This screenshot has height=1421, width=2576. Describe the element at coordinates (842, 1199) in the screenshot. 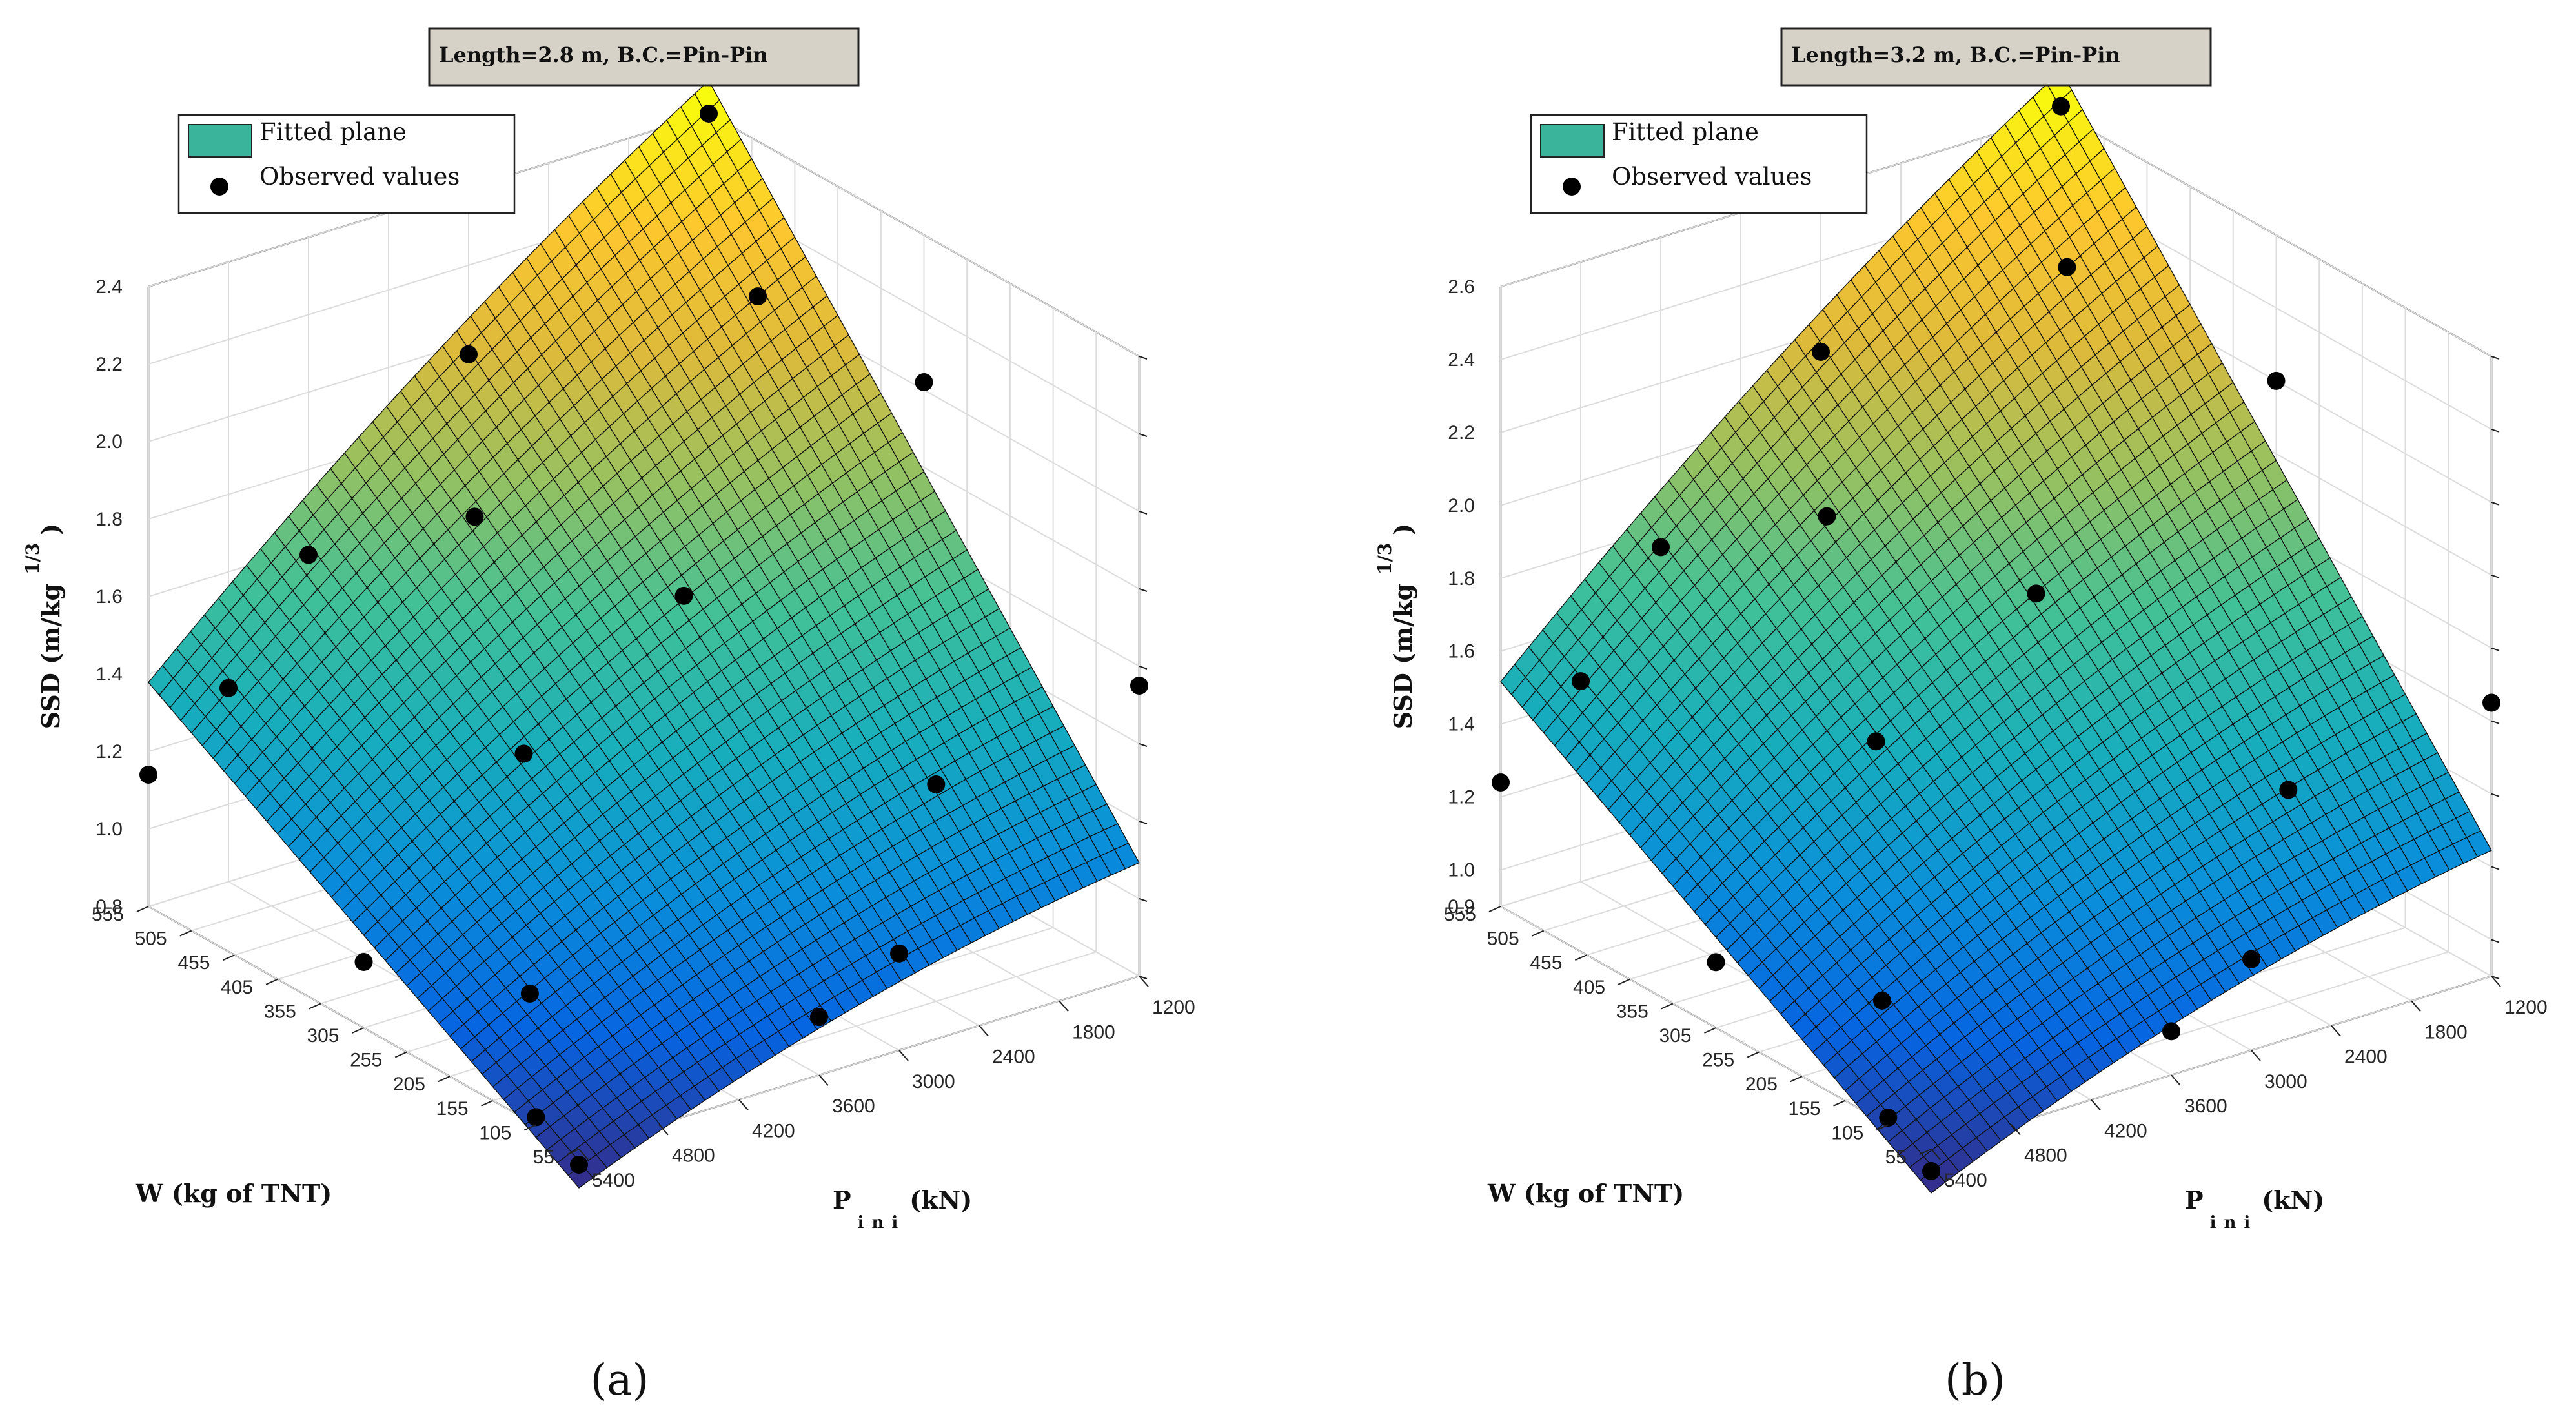

I see `p-axis-label-main: P` at that location.